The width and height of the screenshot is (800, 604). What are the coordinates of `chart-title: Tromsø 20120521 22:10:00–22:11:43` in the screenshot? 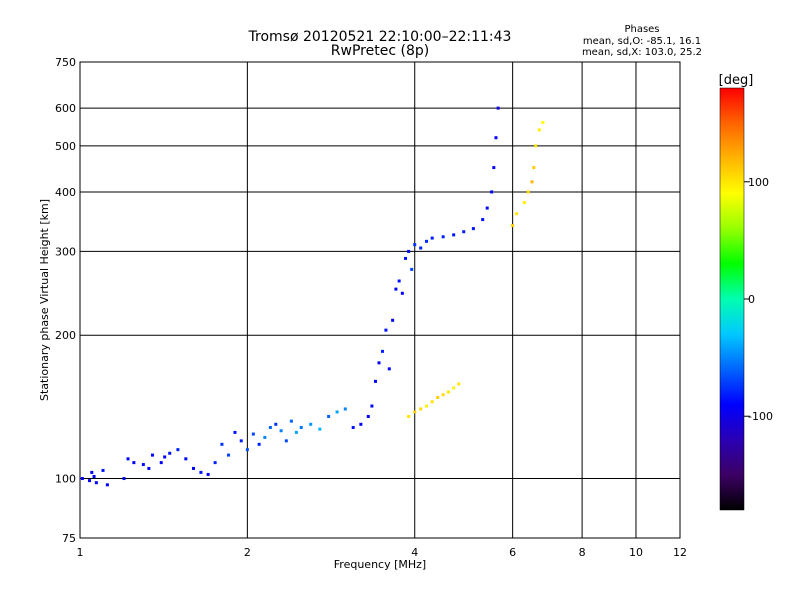 It's located at (380, 37).